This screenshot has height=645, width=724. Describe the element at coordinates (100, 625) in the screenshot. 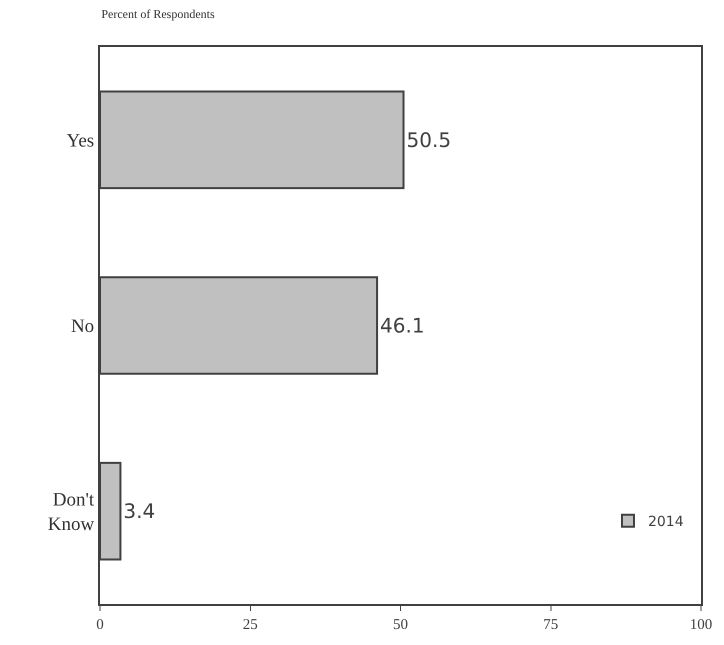

I see `x-tick-label: 0` at that location.